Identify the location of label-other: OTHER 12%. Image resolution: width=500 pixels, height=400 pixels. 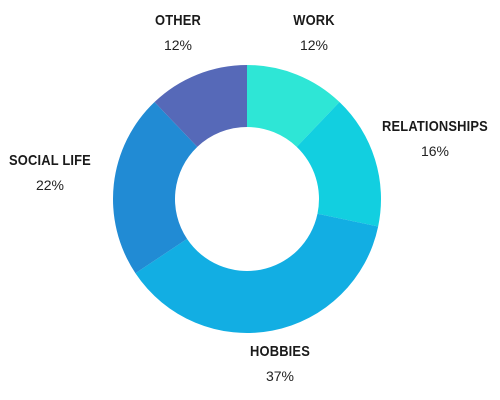
(178, 32).